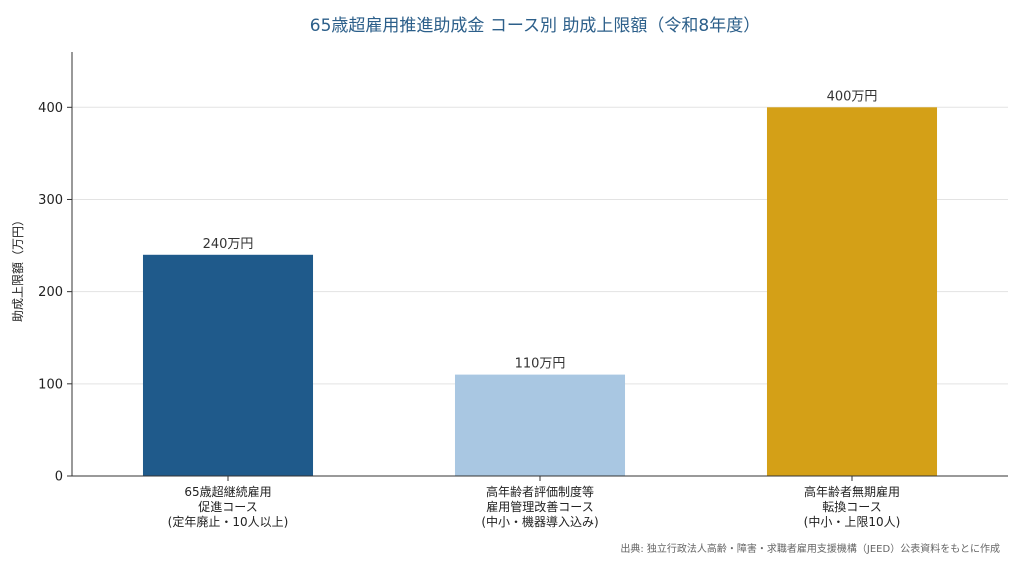 The width and height of the screenshot is (1024, 573). What do you see at coordinates (540, 491) in the screenshot?
I see `x-tick-label: 高年齢者評価制度等` at bounding box center [540, 491].